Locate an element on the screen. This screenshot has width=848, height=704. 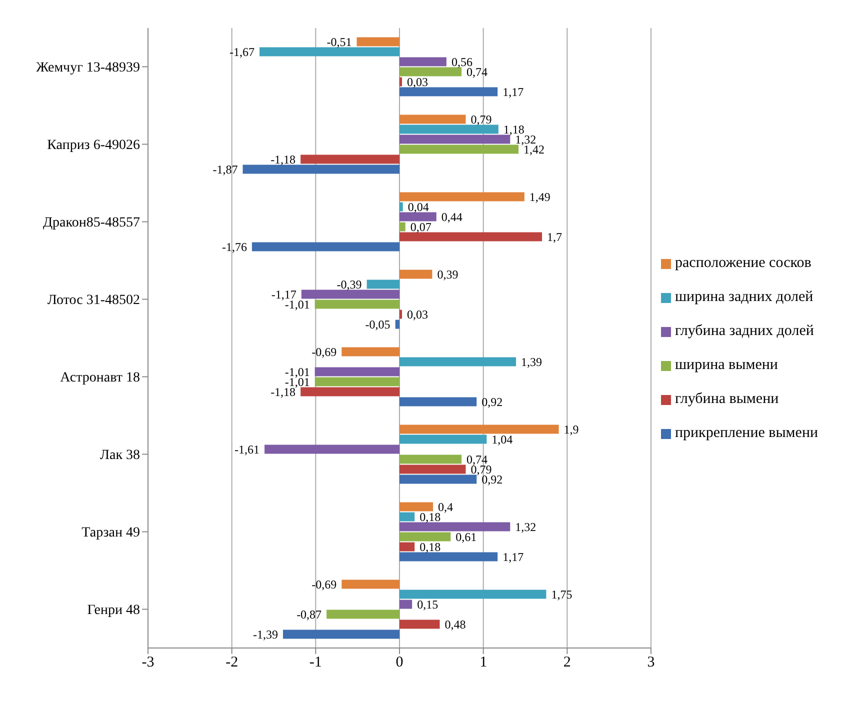
data-label: 0,44 is located at coordinates (451, 217).